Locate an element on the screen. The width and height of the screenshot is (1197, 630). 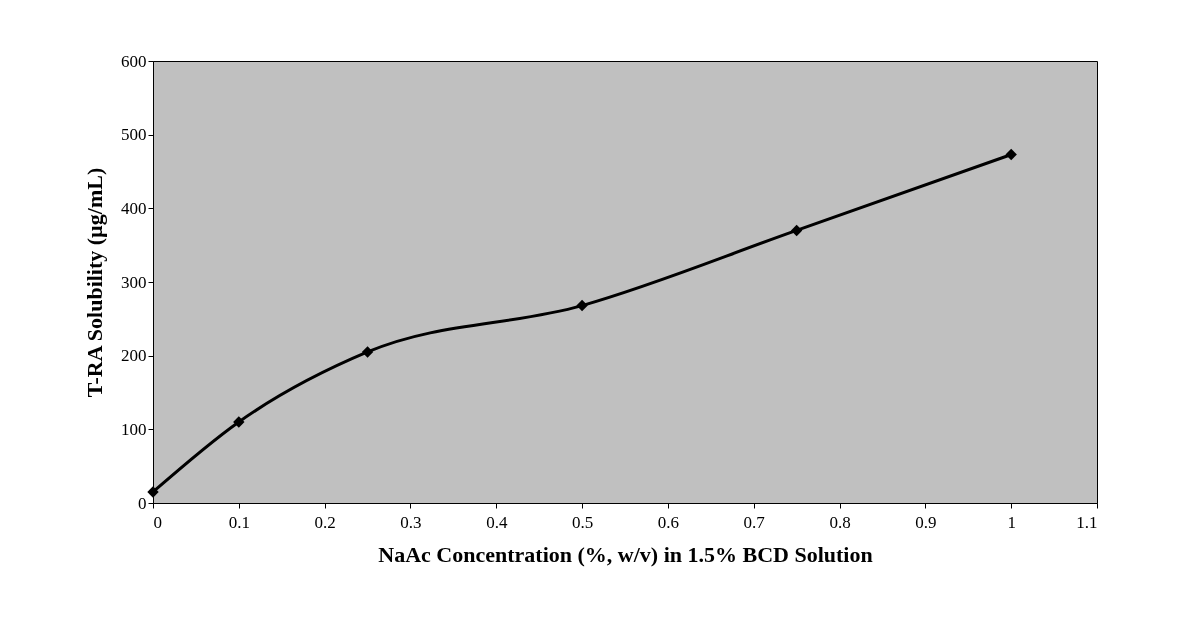
y-tick-label: 100 is located at coordinates (134, 429).